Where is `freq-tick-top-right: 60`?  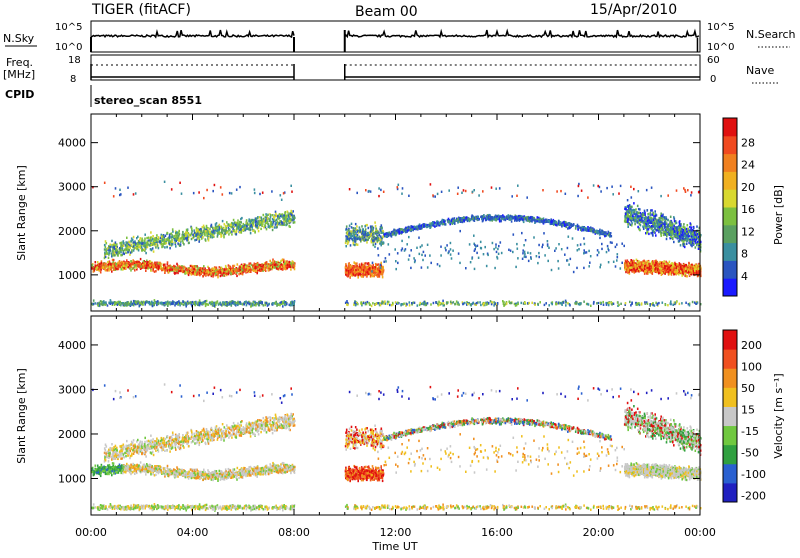 freq-tick-top-right: 60 is located at coordinates (713, 60).